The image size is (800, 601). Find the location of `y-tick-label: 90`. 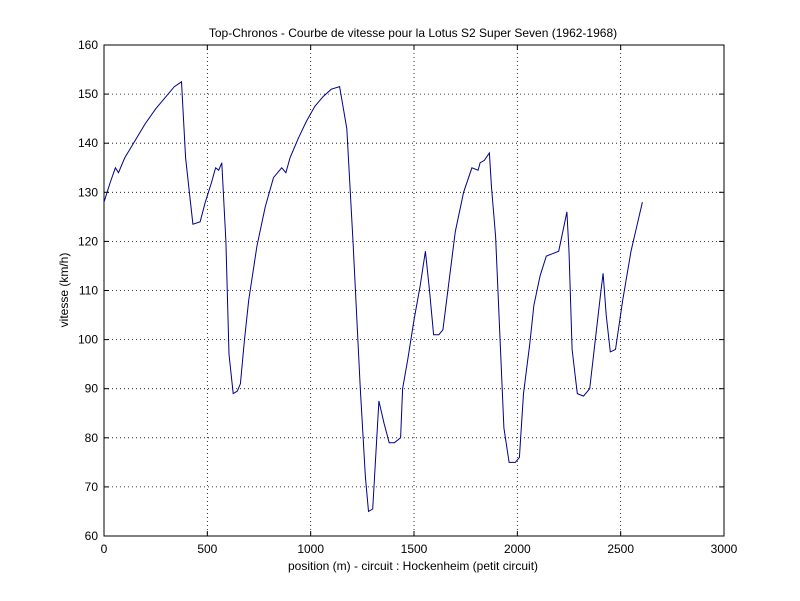

y-tick-label: 90 is located at coordinates (92, 389).